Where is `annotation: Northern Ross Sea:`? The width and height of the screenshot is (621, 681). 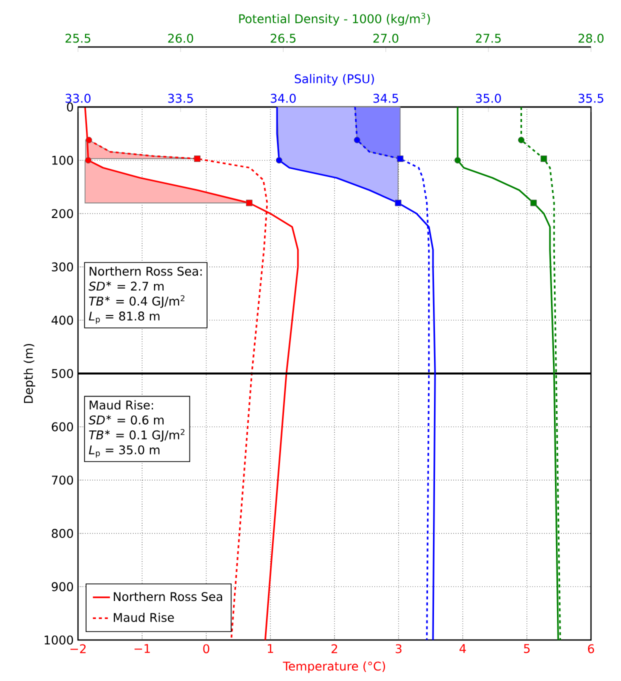
annotation: Northern Ross Sea: is located at coordinates (146, 271).